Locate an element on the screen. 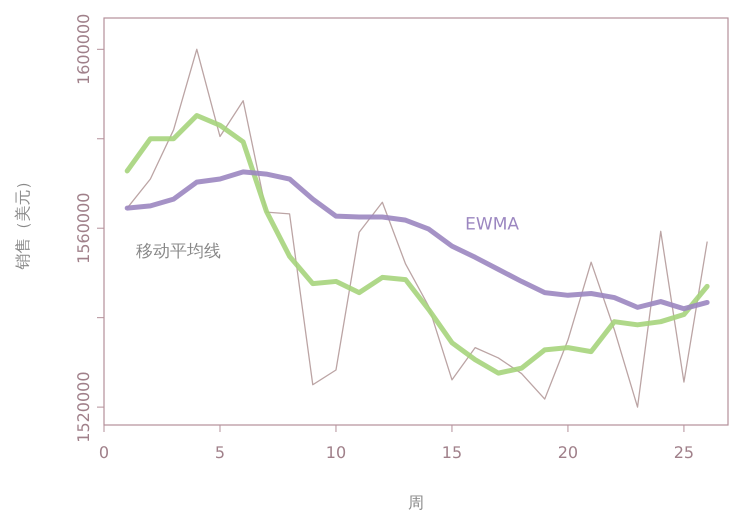  x-tick-label: 0 is located at coordinates (104, 452).